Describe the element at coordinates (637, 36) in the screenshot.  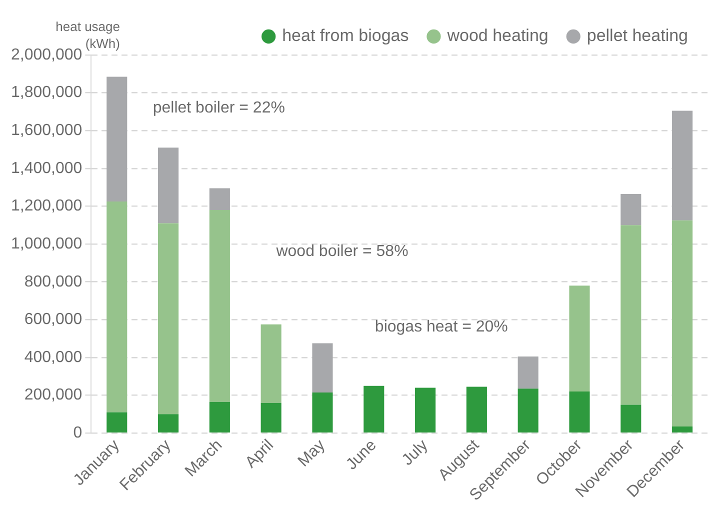
I see `legend-label: pellet heating` at that location.